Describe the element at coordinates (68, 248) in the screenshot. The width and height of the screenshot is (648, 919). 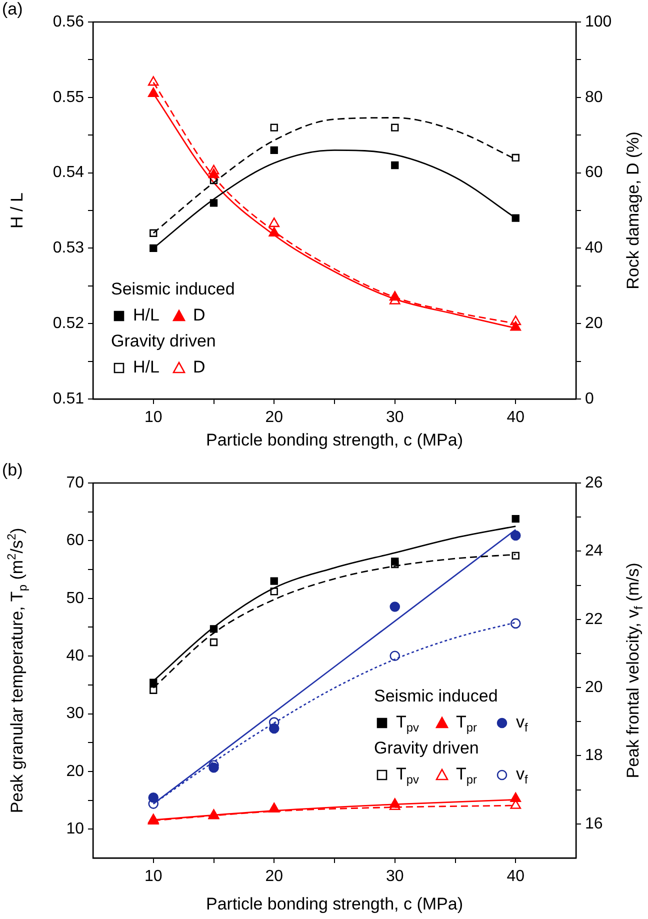
I see `y-tick-label: 0.53` at that location.